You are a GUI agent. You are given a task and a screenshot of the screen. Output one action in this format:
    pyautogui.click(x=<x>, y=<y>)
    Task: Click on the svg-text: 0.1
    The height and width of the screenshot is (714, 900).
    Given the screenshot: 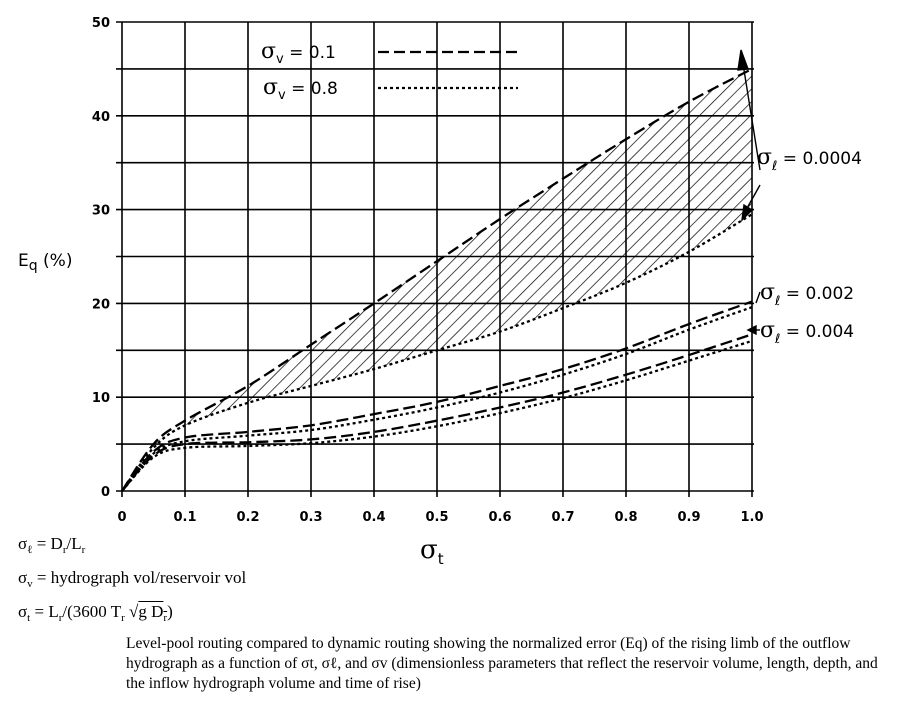 What is the action you would take?
    pyautogui.click(x=184, y=517)
    